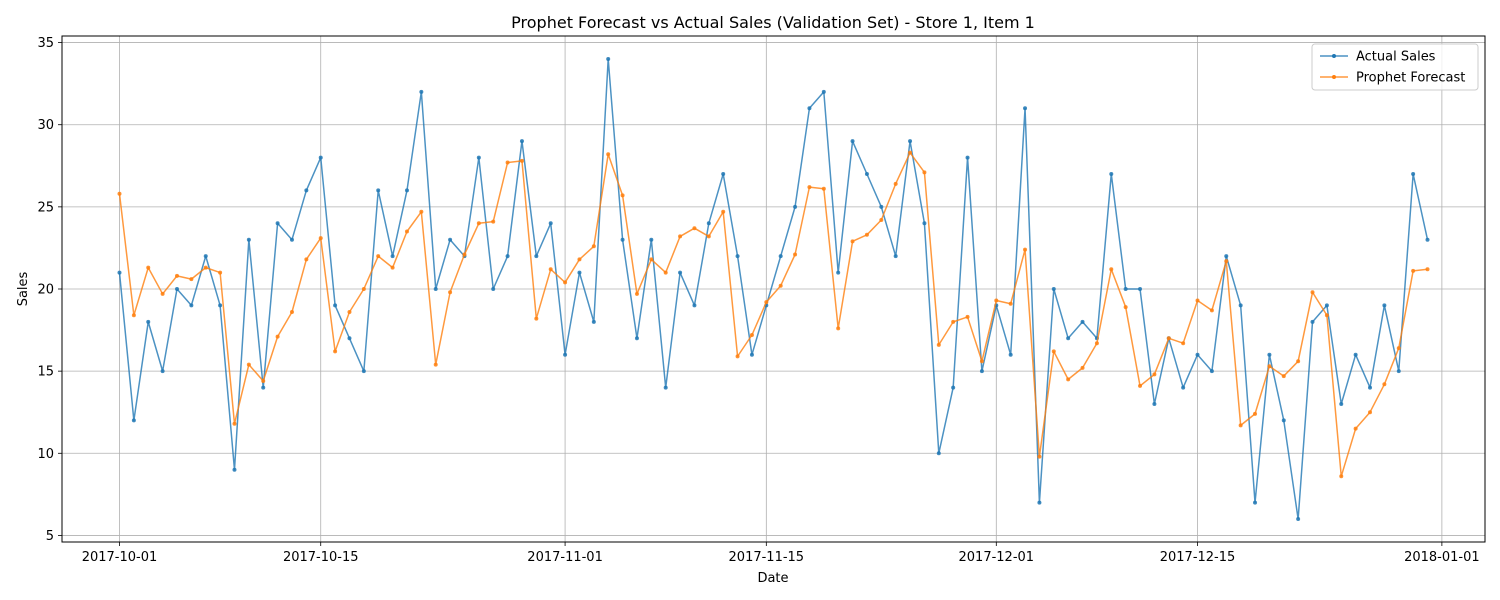 The height and width of the screenshot is (600, 1500). What do you see at coordinates (50, 536) in the screenshot?
I see `y-tick-label: 5` at bounding box center [50, 536].